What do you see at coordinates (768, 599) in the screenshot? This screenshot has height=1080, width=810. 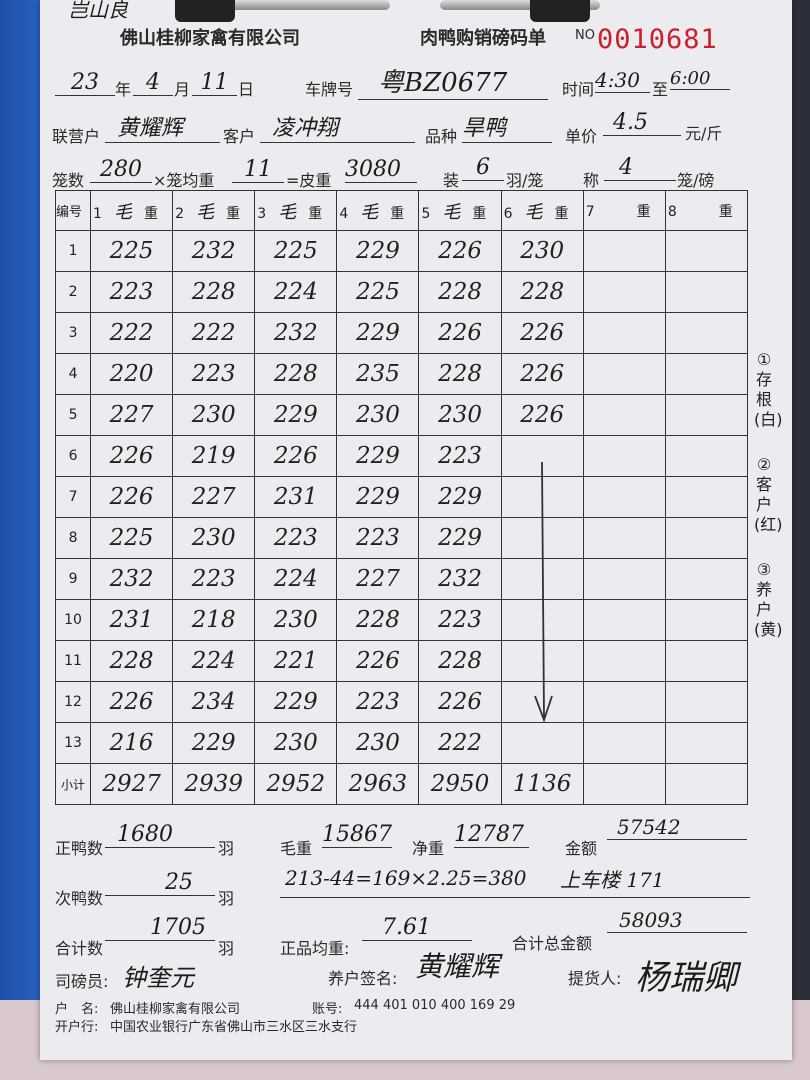 I see `copy-note: ③养户(黄)` at bounding box center [768, 599].